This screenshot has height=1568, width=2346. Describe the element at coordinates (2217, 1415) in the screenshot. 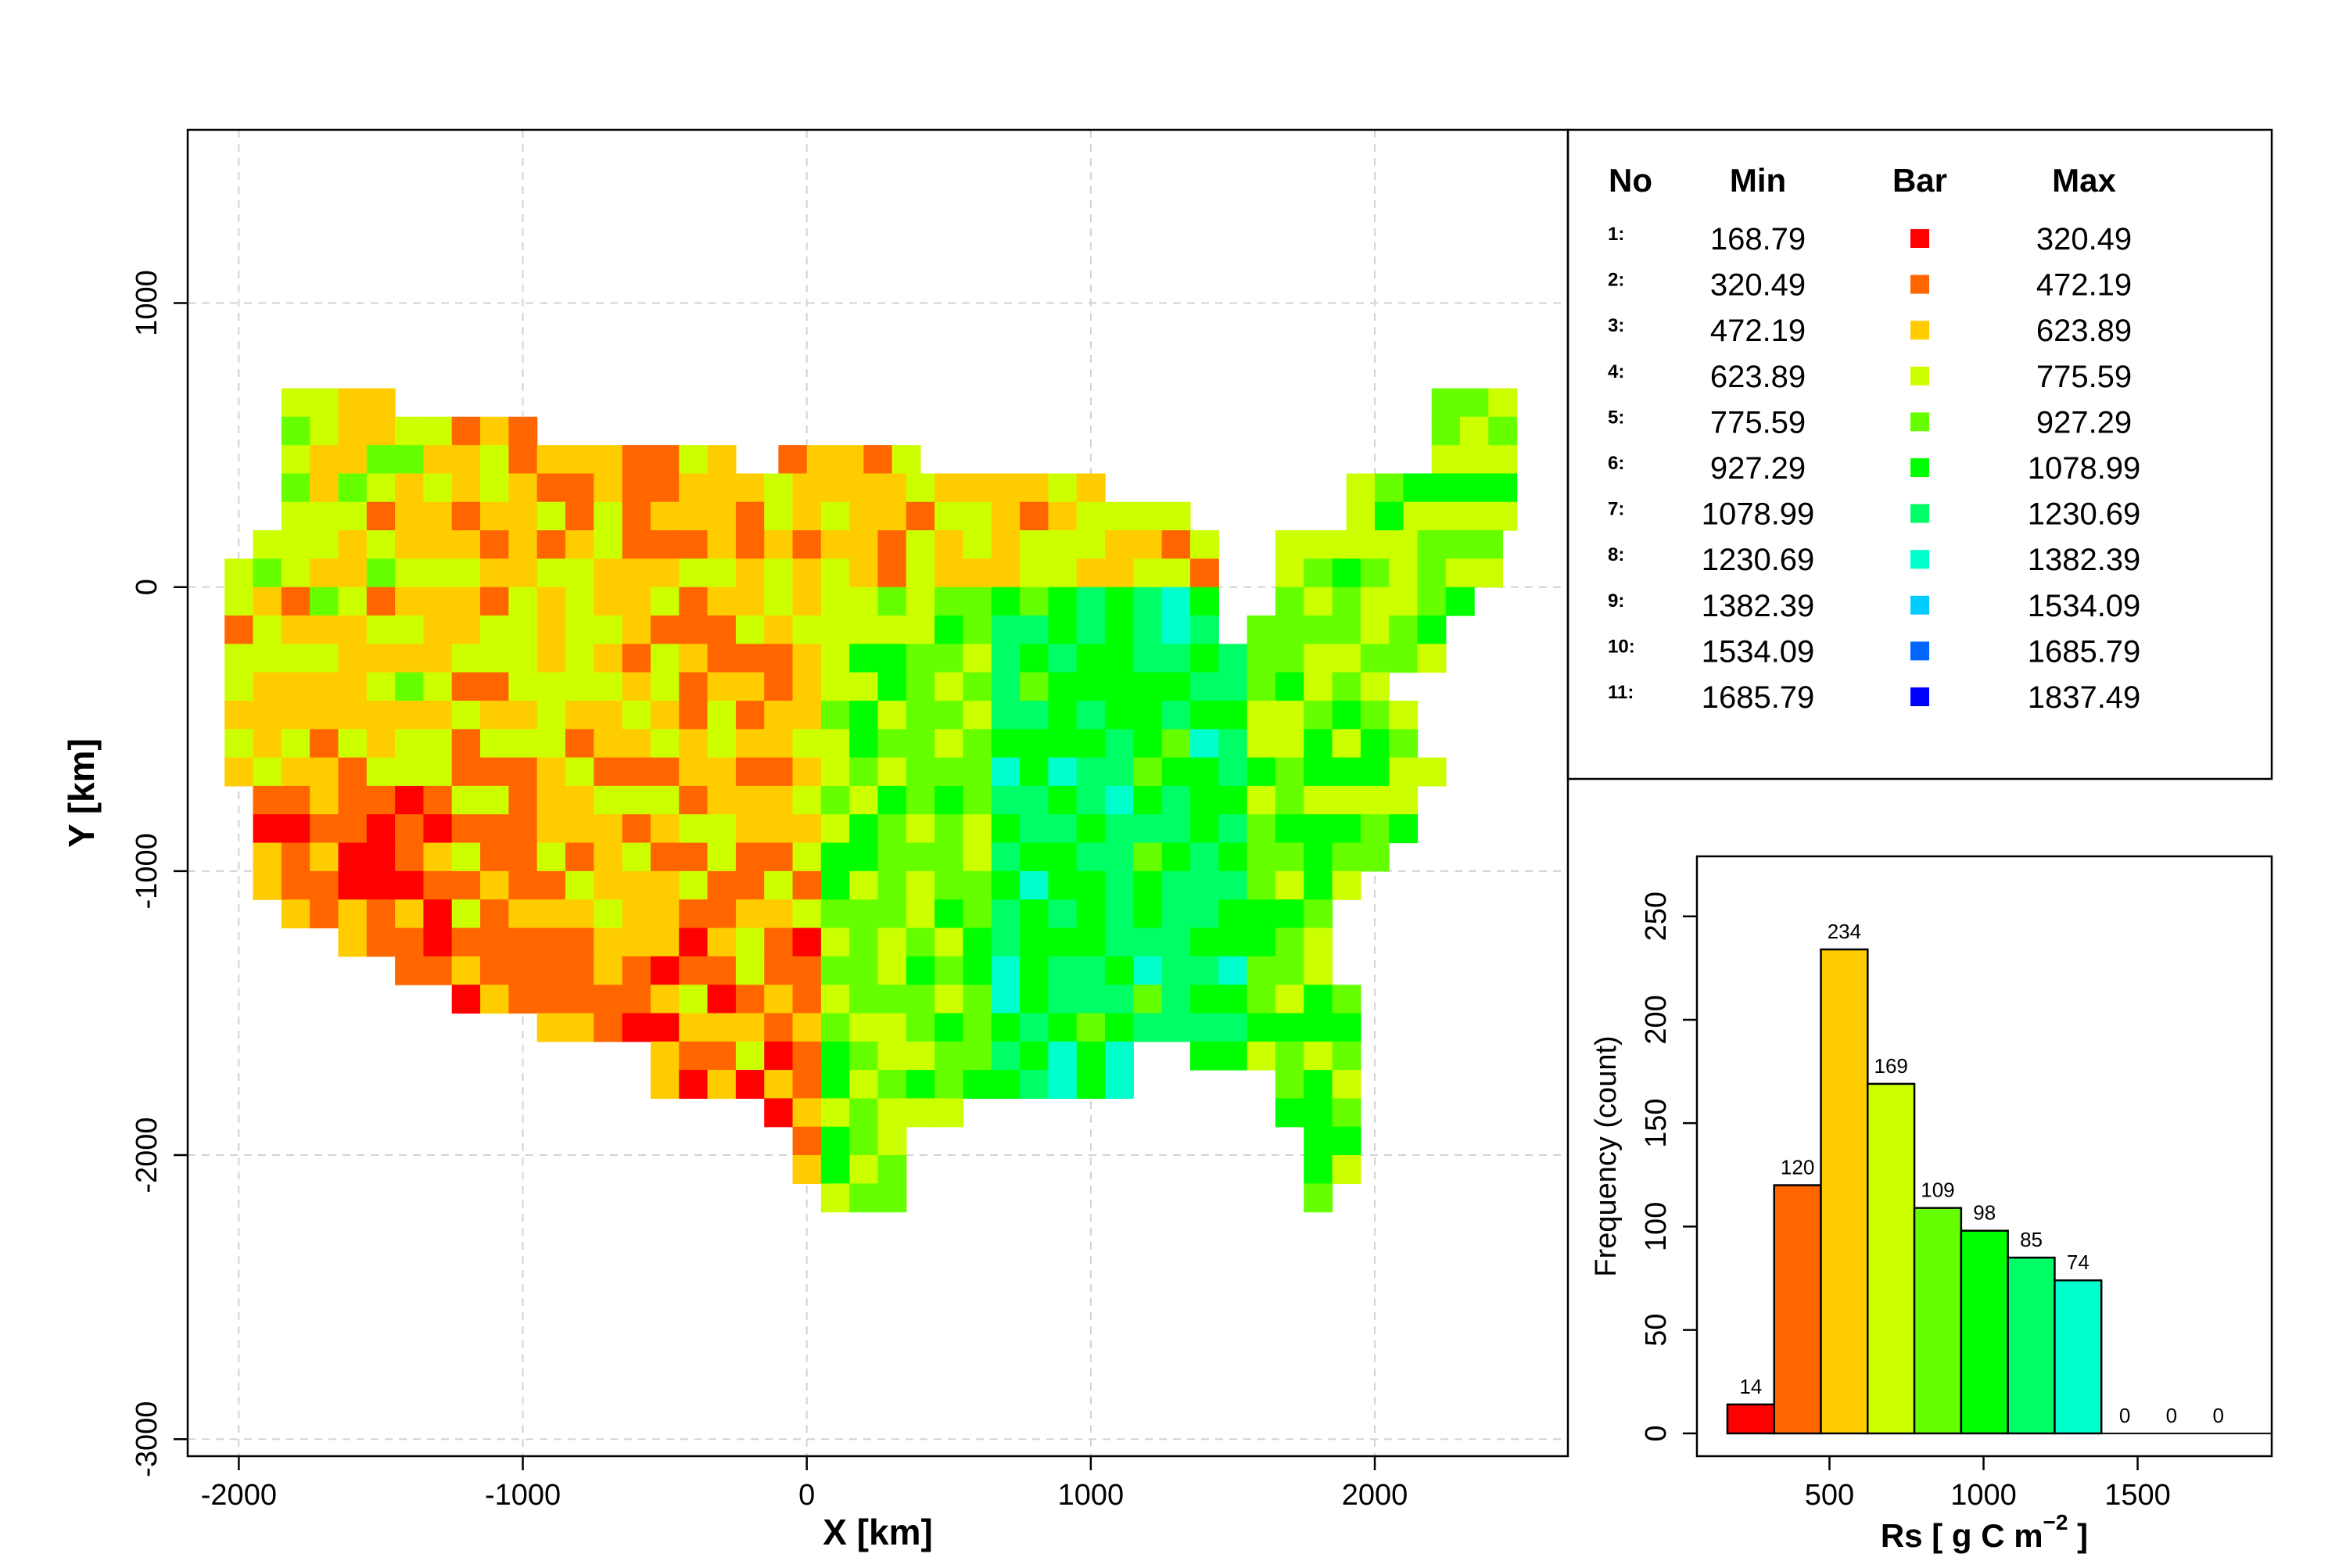

I see `histogram-bar-label: 0` at that location.